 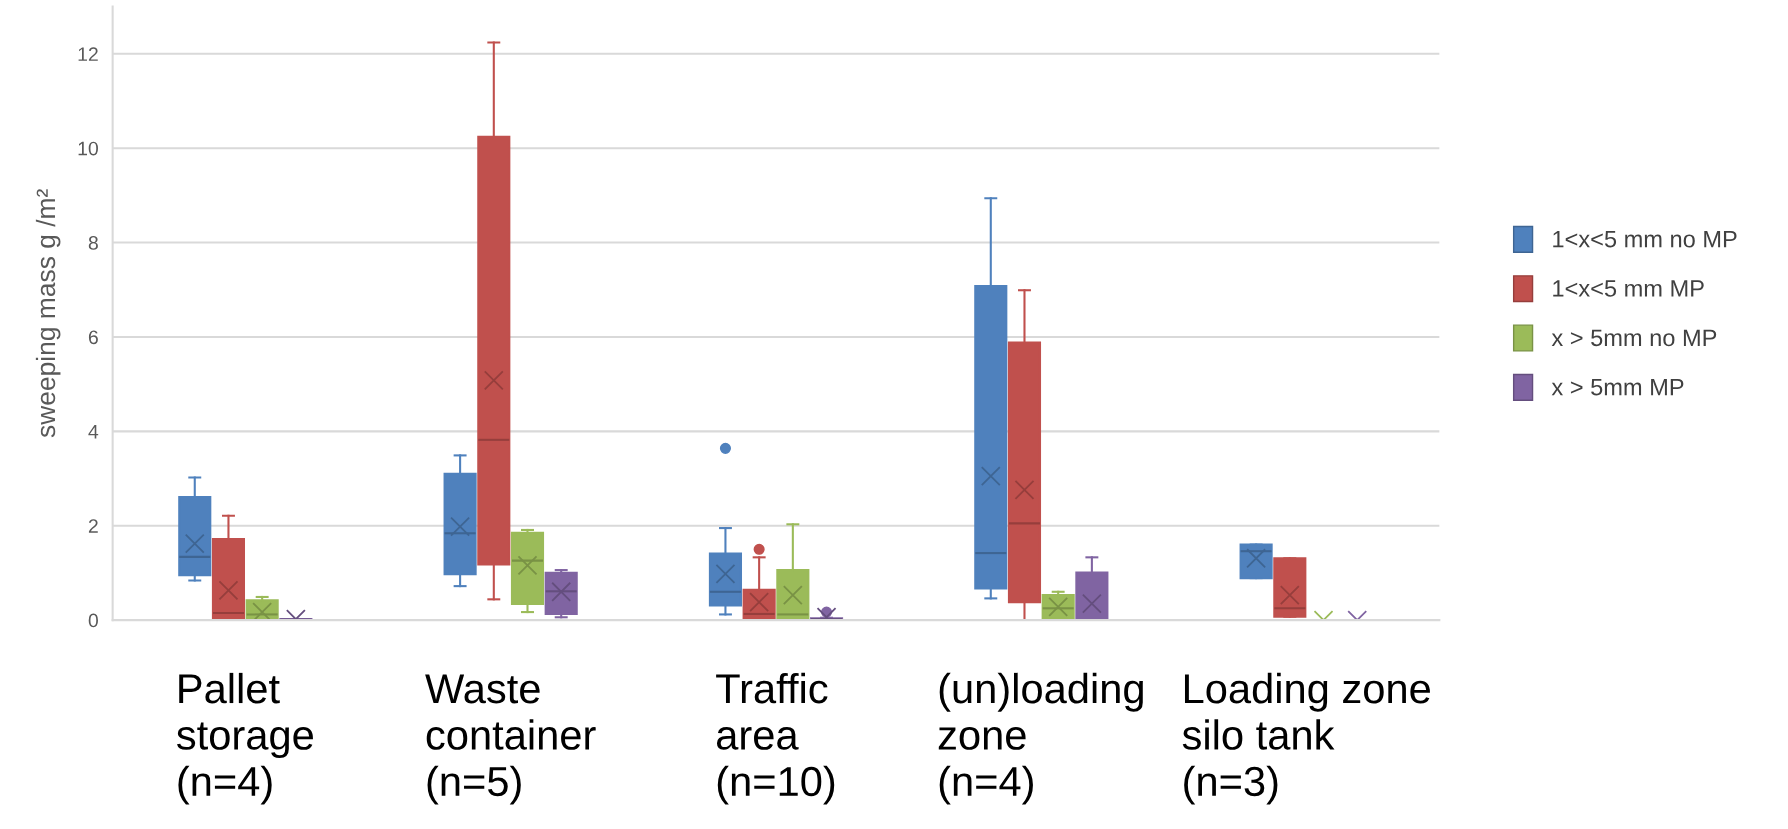 What do you see at coordinates (93, 432) in the screenshot?
I see `y-tick-label: 4` at bounding box center [93, 432].